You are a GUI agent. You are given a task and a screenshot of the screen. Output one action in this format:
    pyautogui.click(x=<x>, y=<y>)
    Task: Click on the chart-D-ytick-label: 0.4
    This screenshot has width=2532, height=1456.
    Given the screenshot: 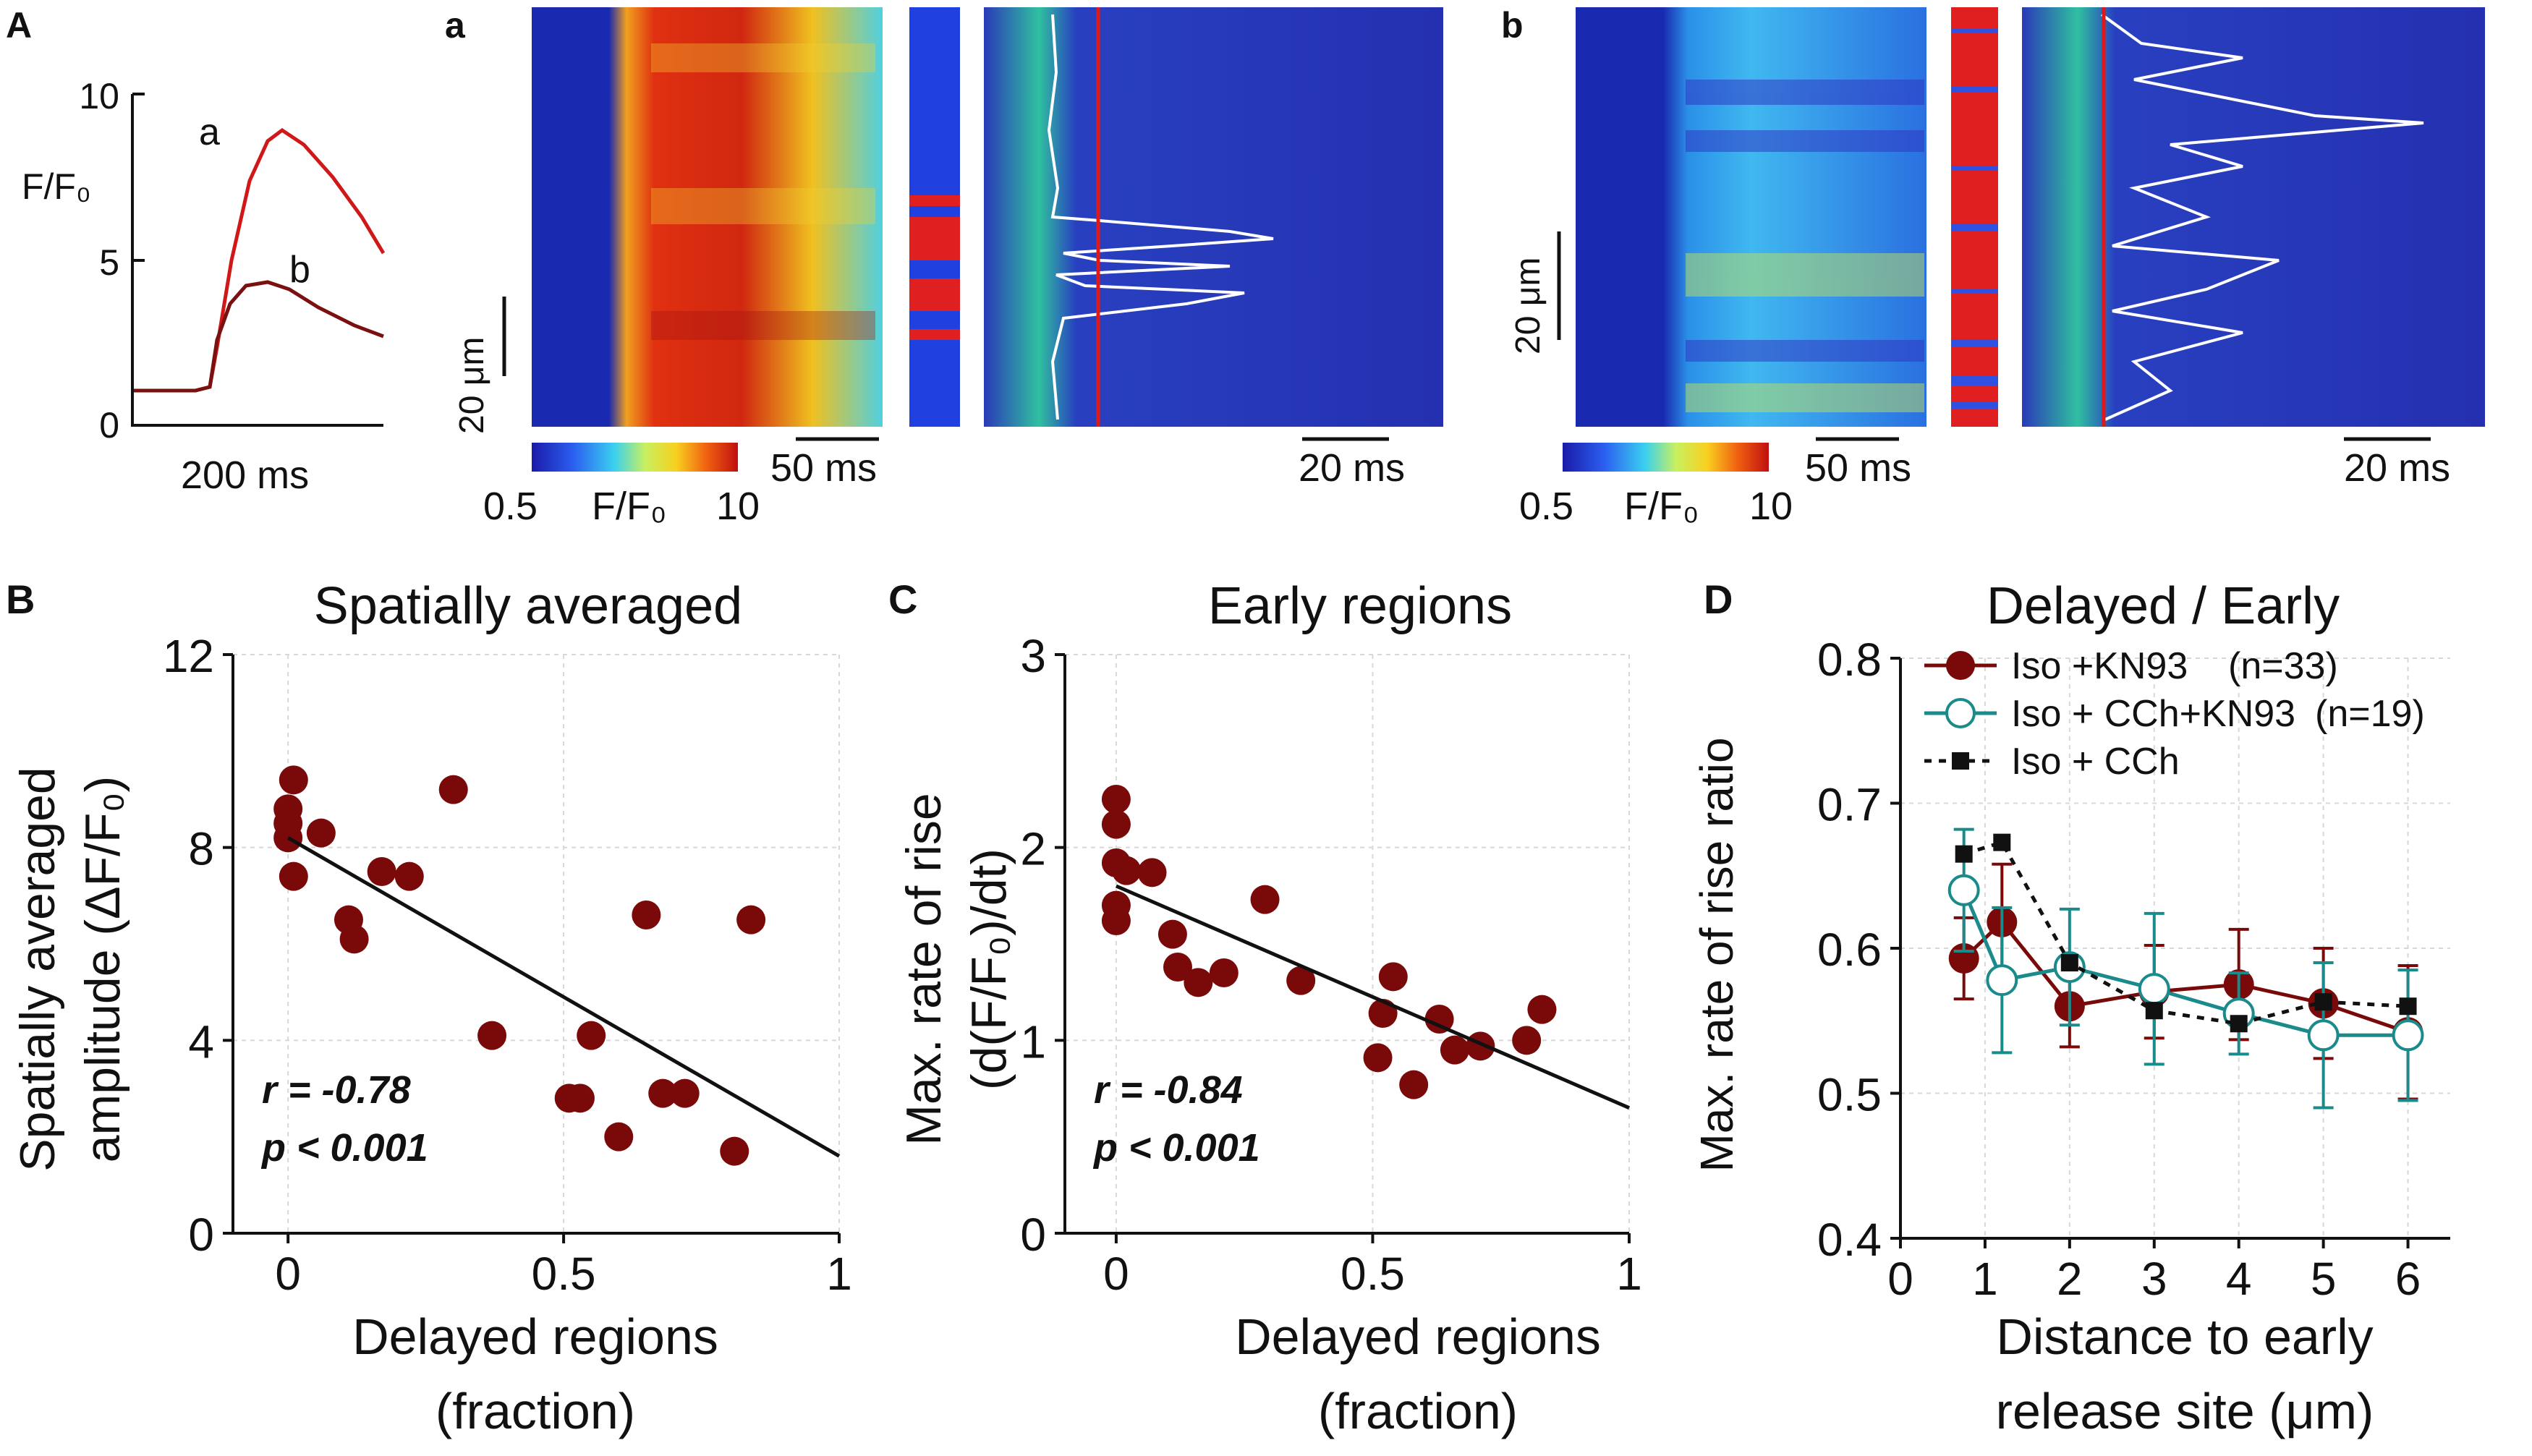 What is the action you would take?
    pyautogui.click(x=1849, y=1240)
    